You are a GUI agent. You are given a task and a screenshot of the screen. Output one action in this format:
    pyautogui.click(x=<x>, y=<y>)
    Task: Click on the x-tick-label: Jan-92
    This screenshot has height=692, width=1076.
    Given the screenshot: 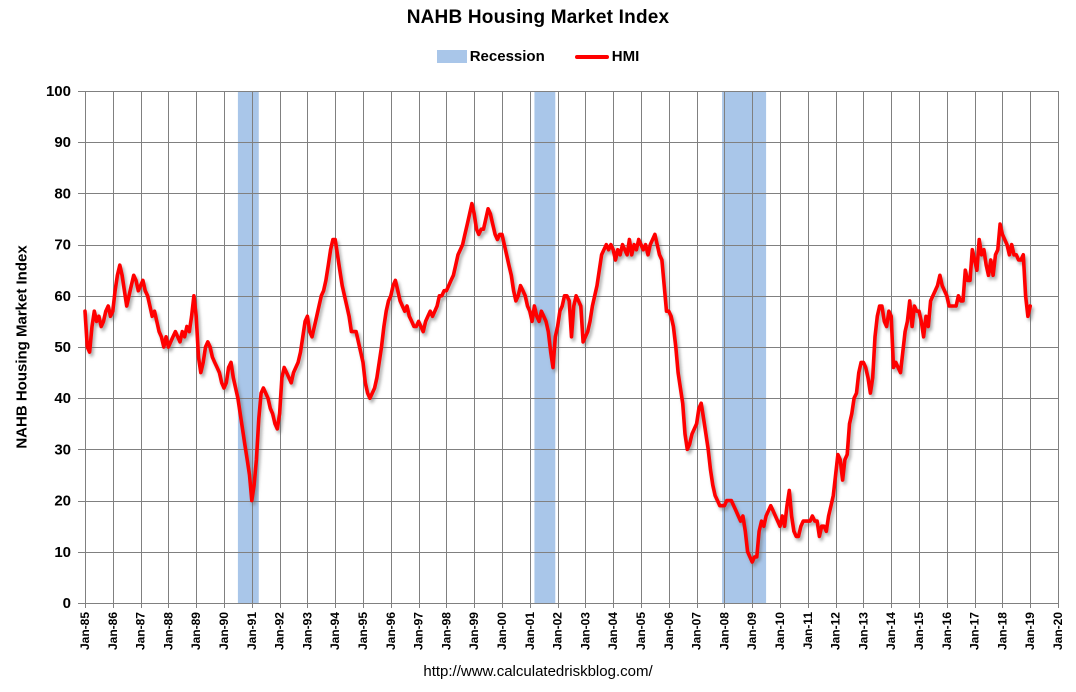 What is the action you would take?
    pyautogui.click(x=280, y=631)
    